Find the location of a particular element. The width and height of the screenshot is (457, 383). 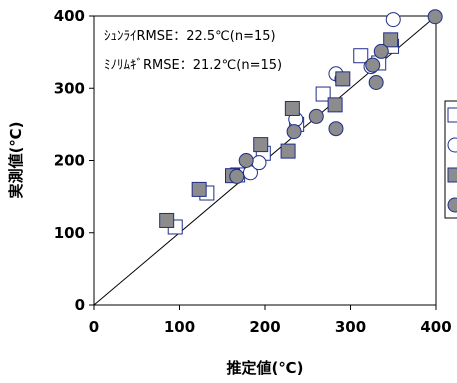

y-tick-label: 100 is located at coordinates (69, 233).